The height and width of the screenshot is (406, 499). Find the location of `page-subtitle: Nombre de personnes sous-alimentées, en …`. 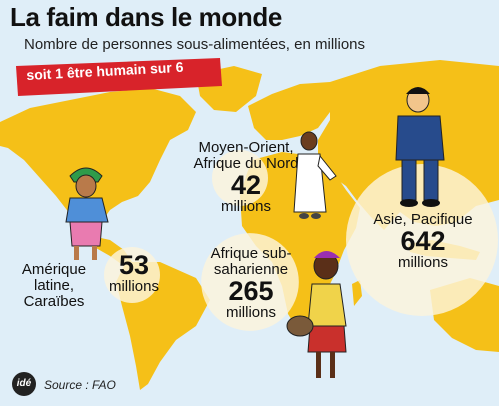

page-subtitle: Nombre de personnes sous-alimentées, en … is located at coordinates (195, 44).